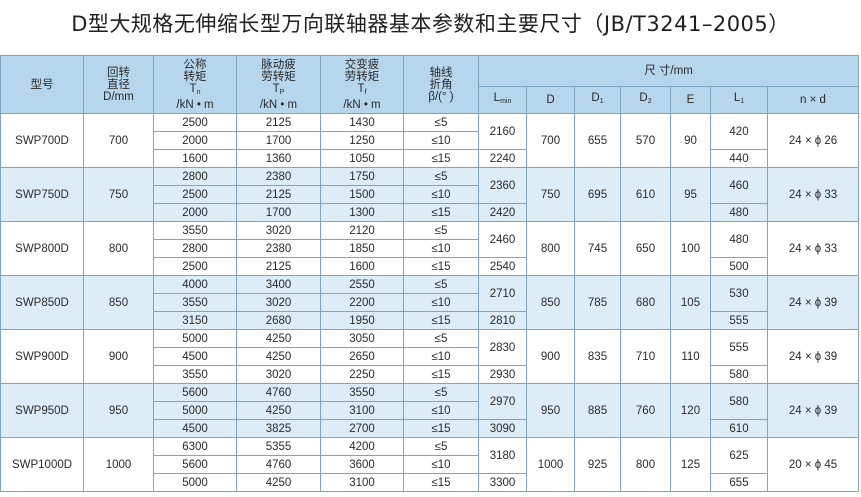 The width and height of the screenshot is (861, 497). I want to click on pulsating-torque-cell: 3825, so click(278, 428).